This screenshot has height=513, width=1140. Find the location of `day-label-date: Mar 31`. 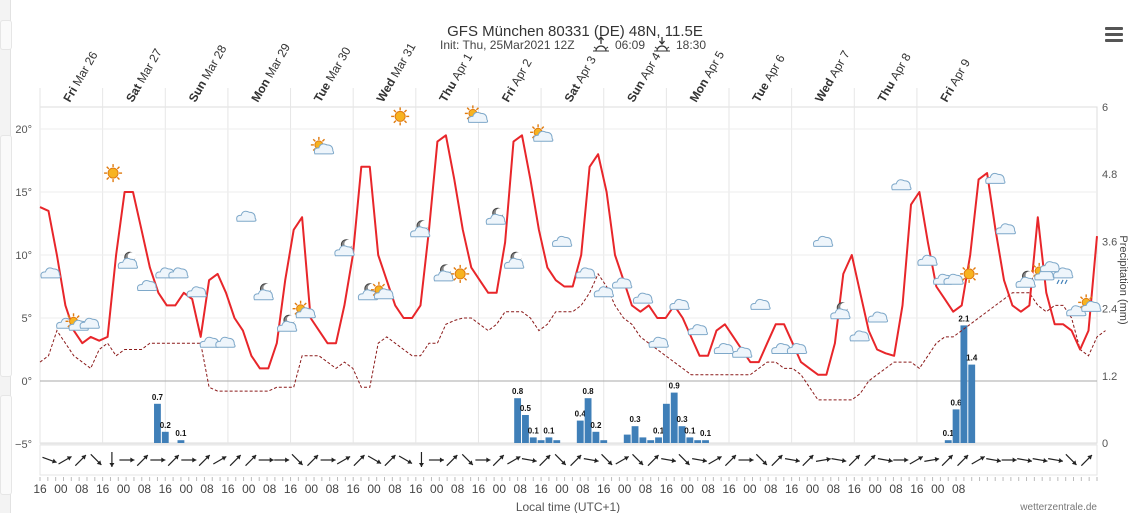

day-label-date: Mar 31 is located at coordinates (403, 60).